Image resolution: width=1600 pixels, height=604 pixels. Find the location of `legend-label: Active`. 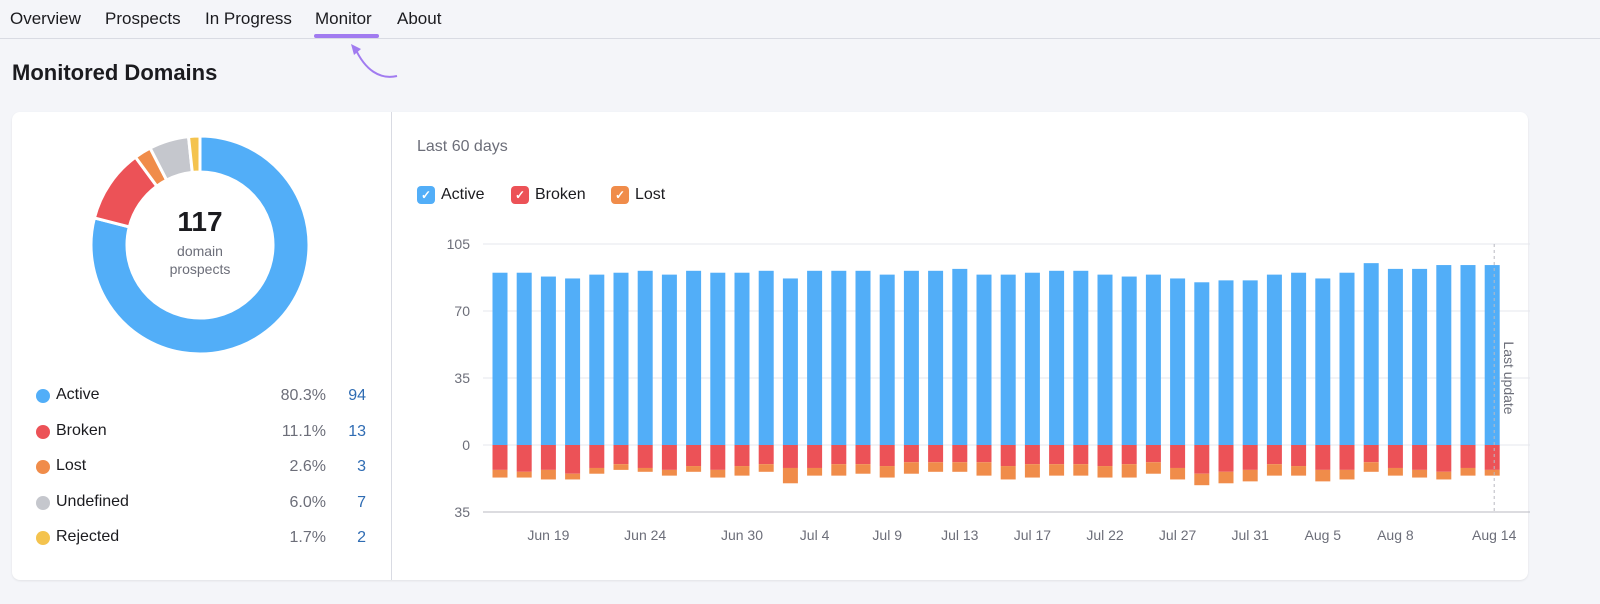

legend-label: Active is located at coordinates (463, 194).